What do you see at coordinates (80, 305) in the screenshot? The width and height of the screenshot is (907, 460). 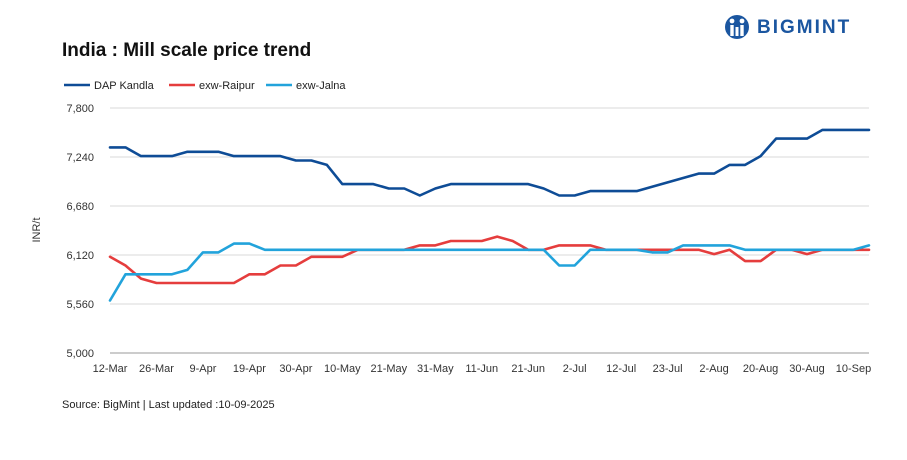 I see `y-tick-label: 5,560` at bounding box center [80, 305].